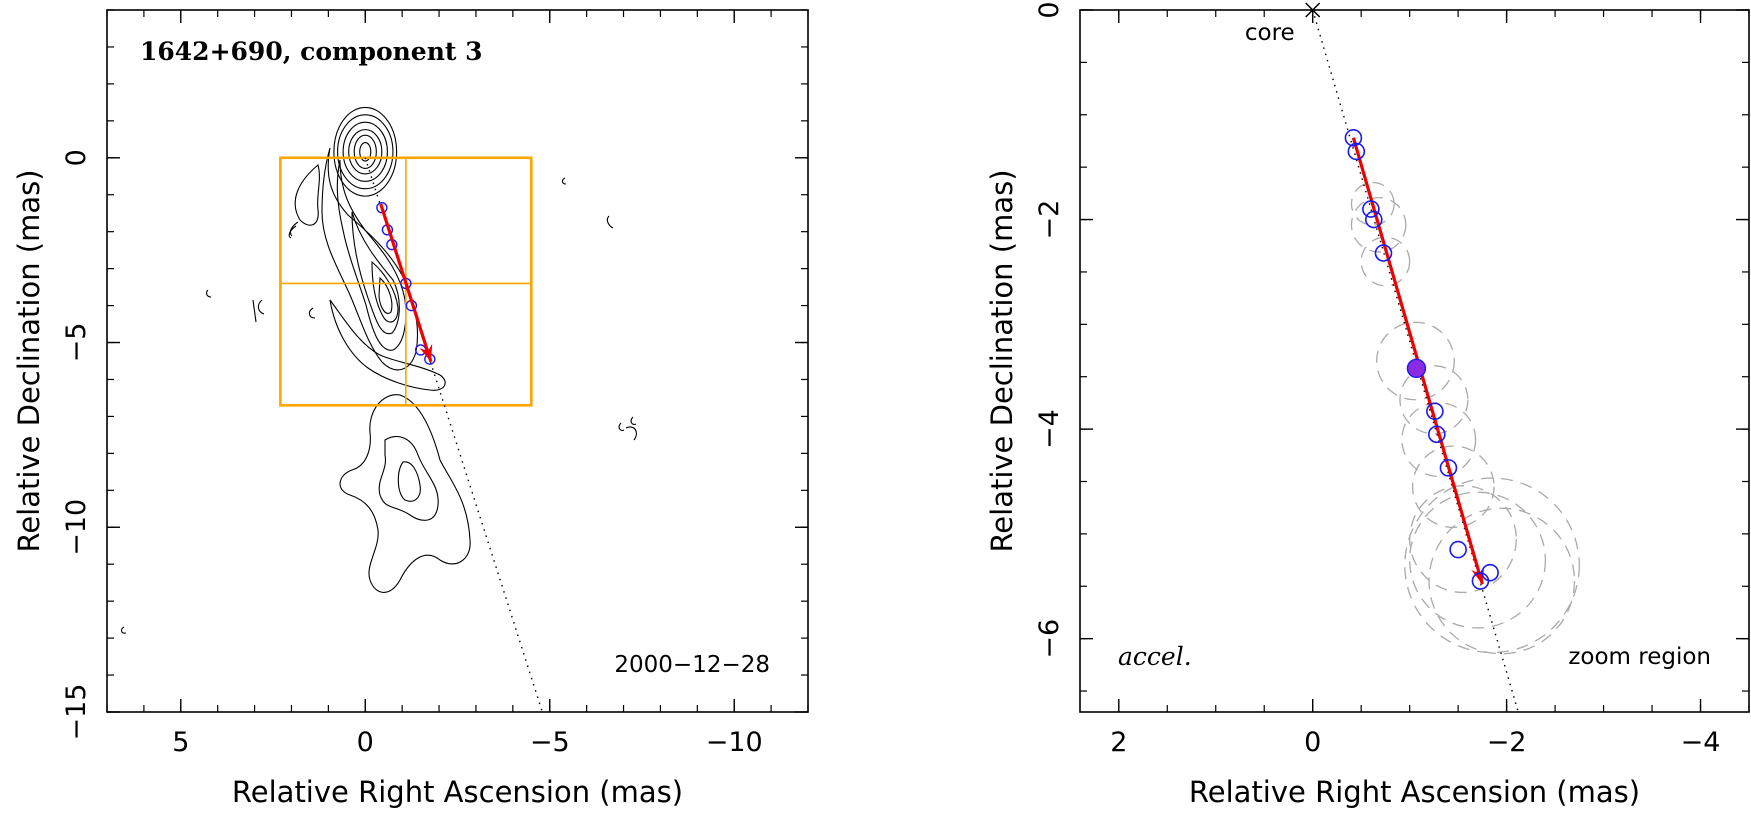 This screenshot has width=1751, height=818. What do you see at coordinates (406, 283) in the screenshot?
I see `motion-vector` at bounding box center [406, 283].